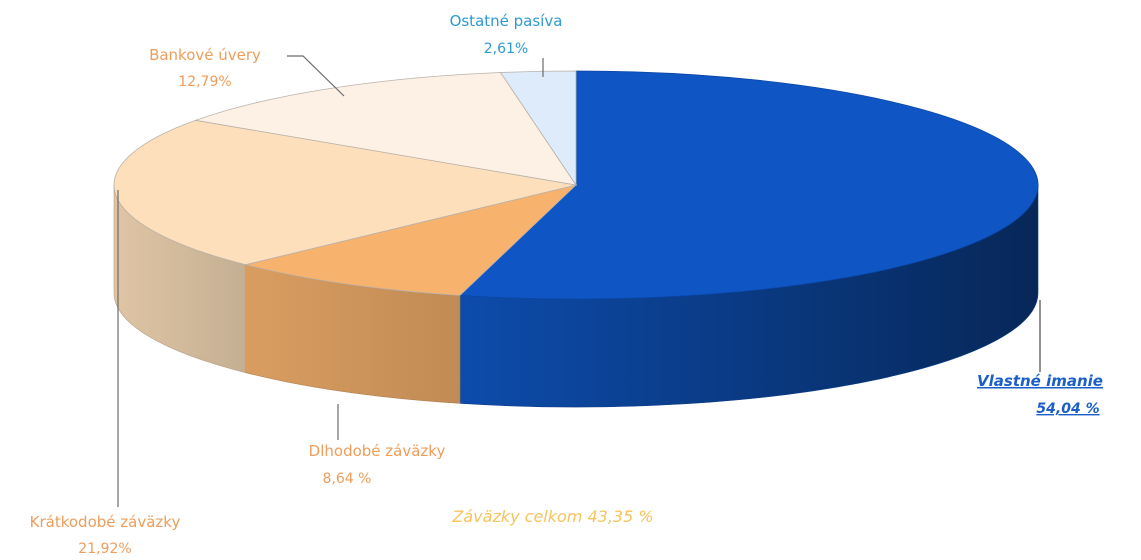  What do you see at coordinates (205, 55) in the screenshot?
I see `slice-label-bankove-uvery: Bankové úvery` at bounding box center [205, 55].